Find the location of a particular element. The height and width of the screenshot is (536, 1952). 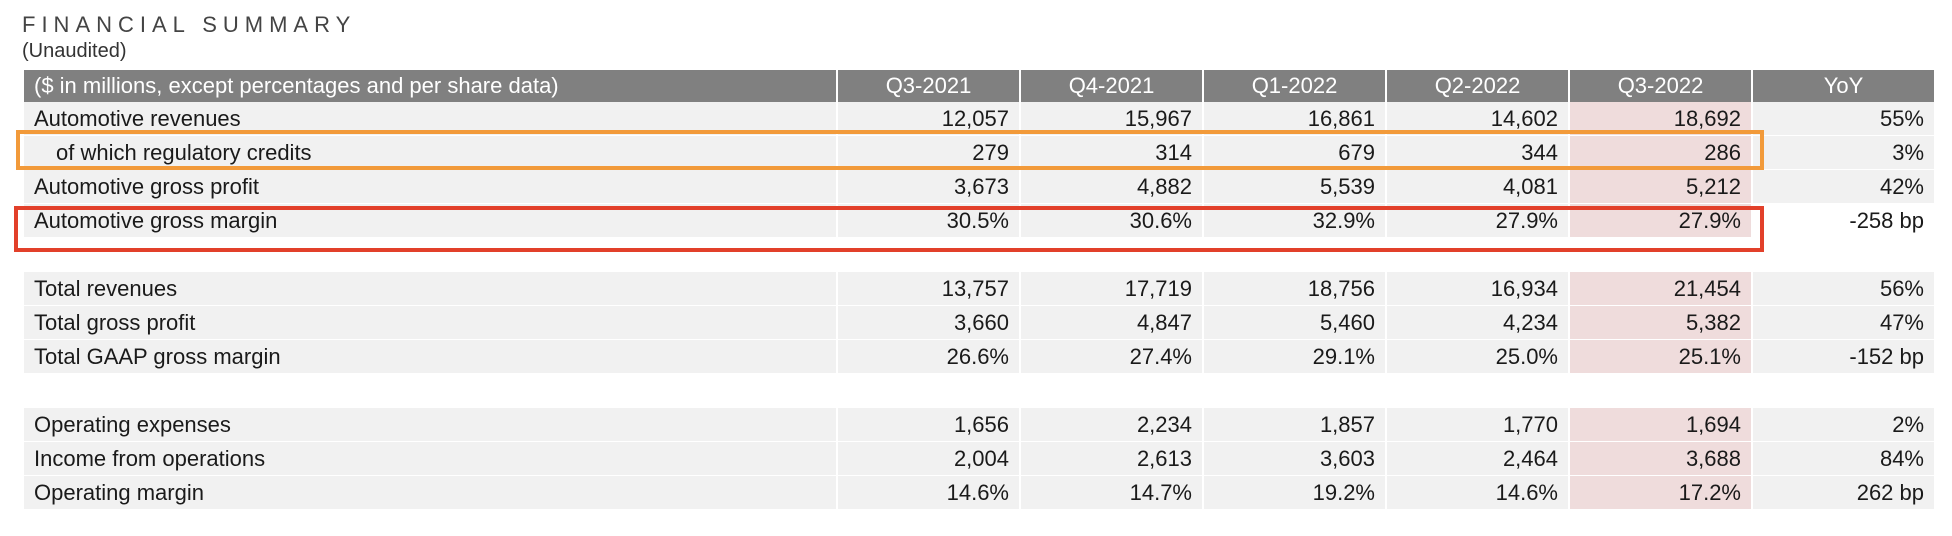

cell-value: 16,934 is located at coordinates (1477, 289).